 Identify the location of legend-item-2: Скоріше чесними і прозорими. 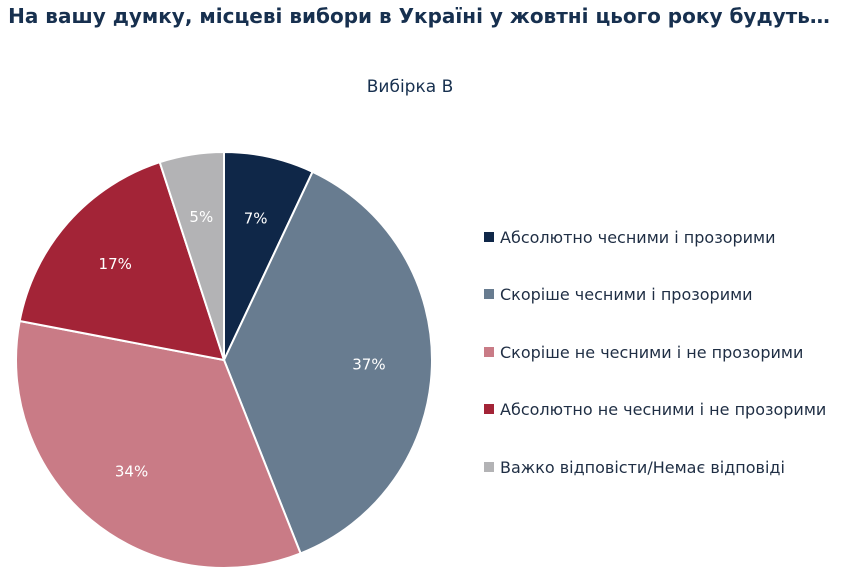
(669, 294).